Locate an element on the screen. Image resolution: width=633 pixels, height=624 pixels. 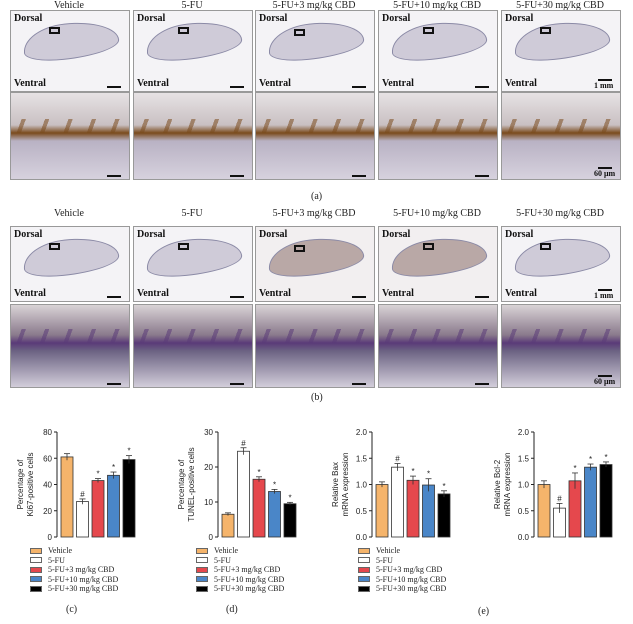
y-axis-label-line: Percentage of is located at coordinates (20, 484).